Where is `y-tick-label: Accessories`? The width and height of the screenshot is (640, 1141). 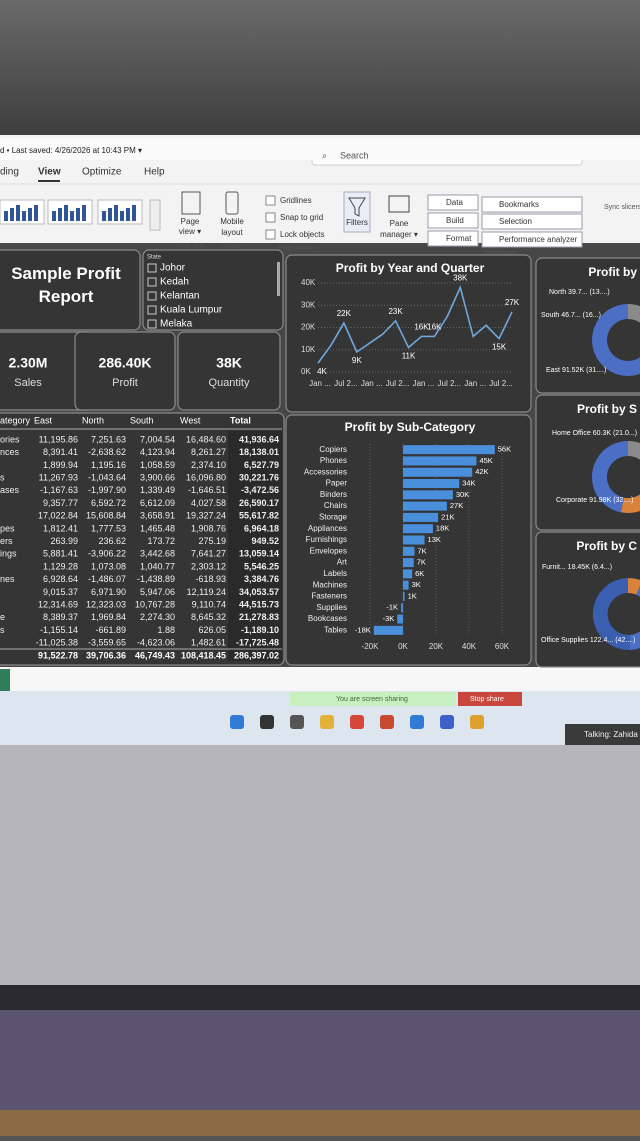
y-tick-label: Accessories is located at coordinates (325, 471).